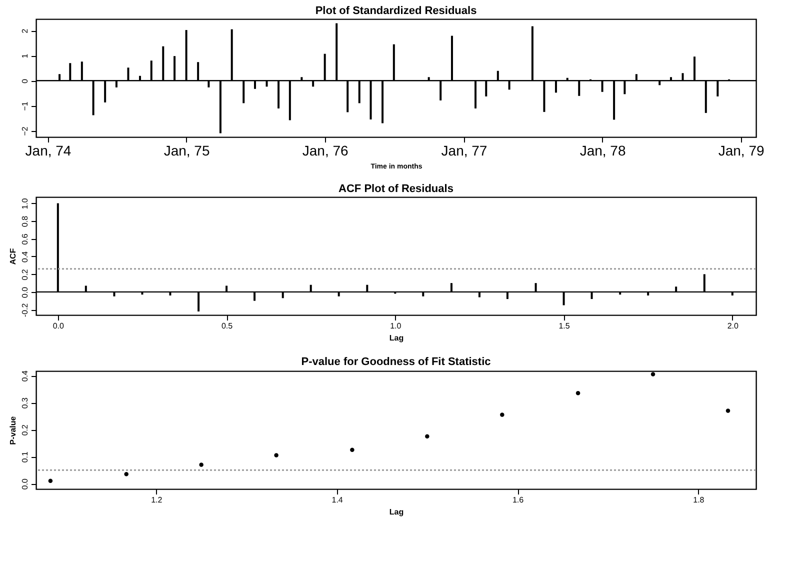 This screenshot has width=790, height=561. What do you see at coordinates (25, 55) in the screenshot?
I see `y-tick-label: 1` at bounding box center [25, 55].